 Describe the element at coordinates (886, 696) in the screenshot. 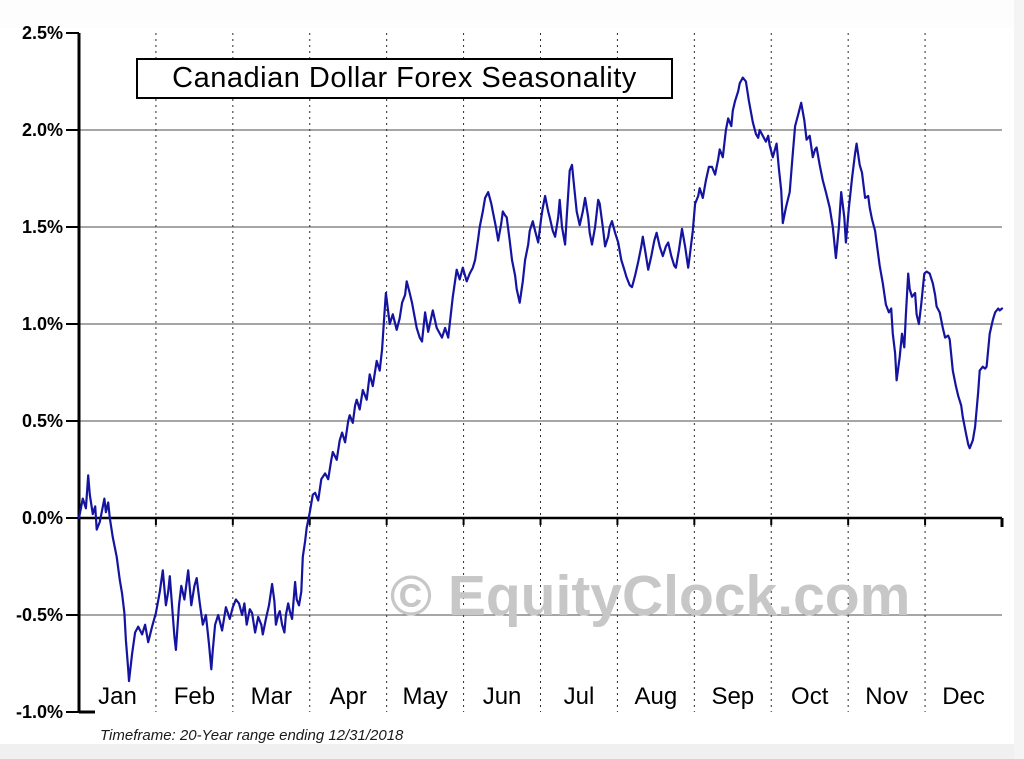

I see `month-label: Nov` at that location.